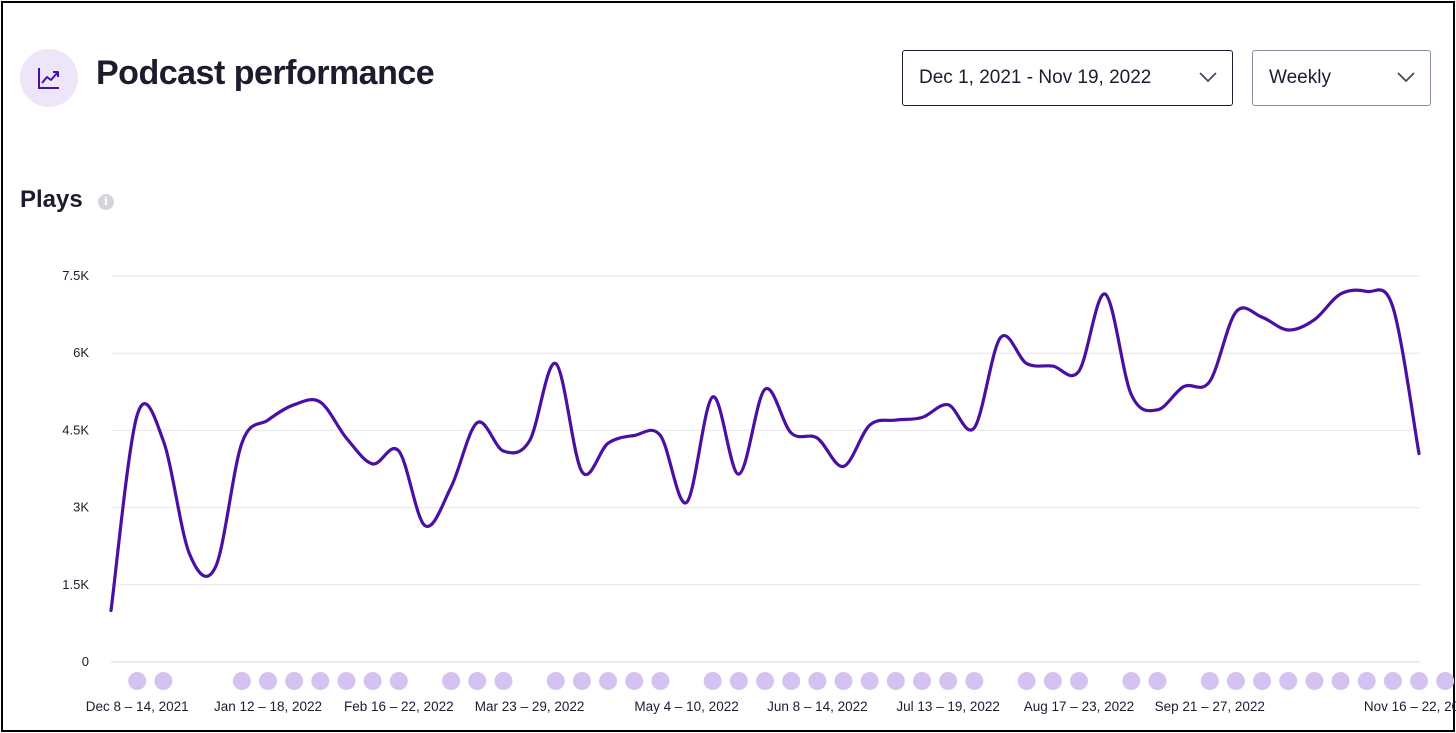 The width and height of the screenshot is (1456, 733). What do you see at coordinates (51, 199) in the screenshot?
I see `plays-heading: Plays` at bounding box center [51, 199].